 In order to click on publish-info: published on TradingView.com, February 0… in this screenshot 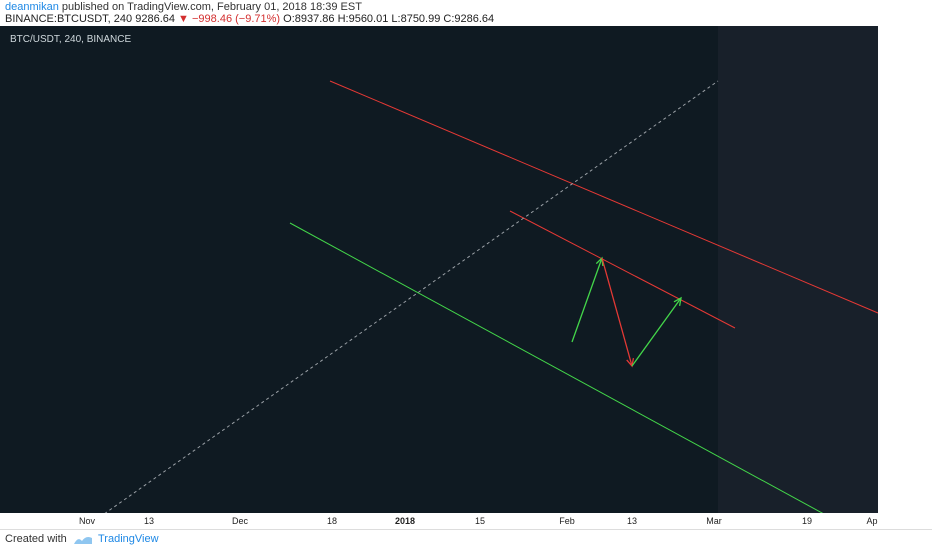, I will do `click(211, 7)`.